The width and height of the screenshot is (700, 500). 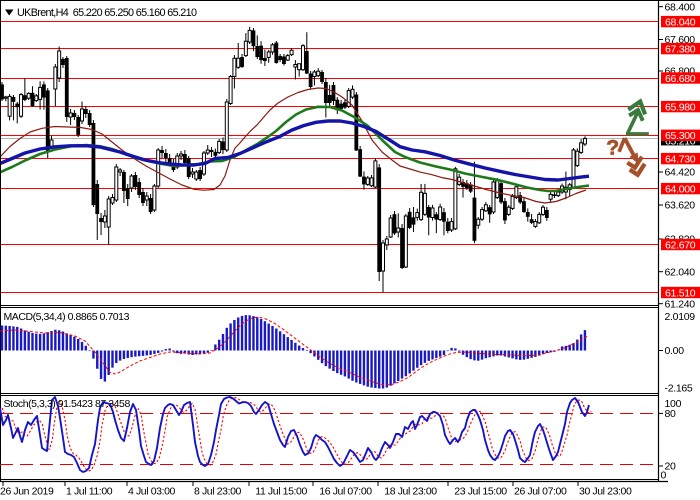 I want to click on svg-text: 64.730, so click(x=680, y=160).